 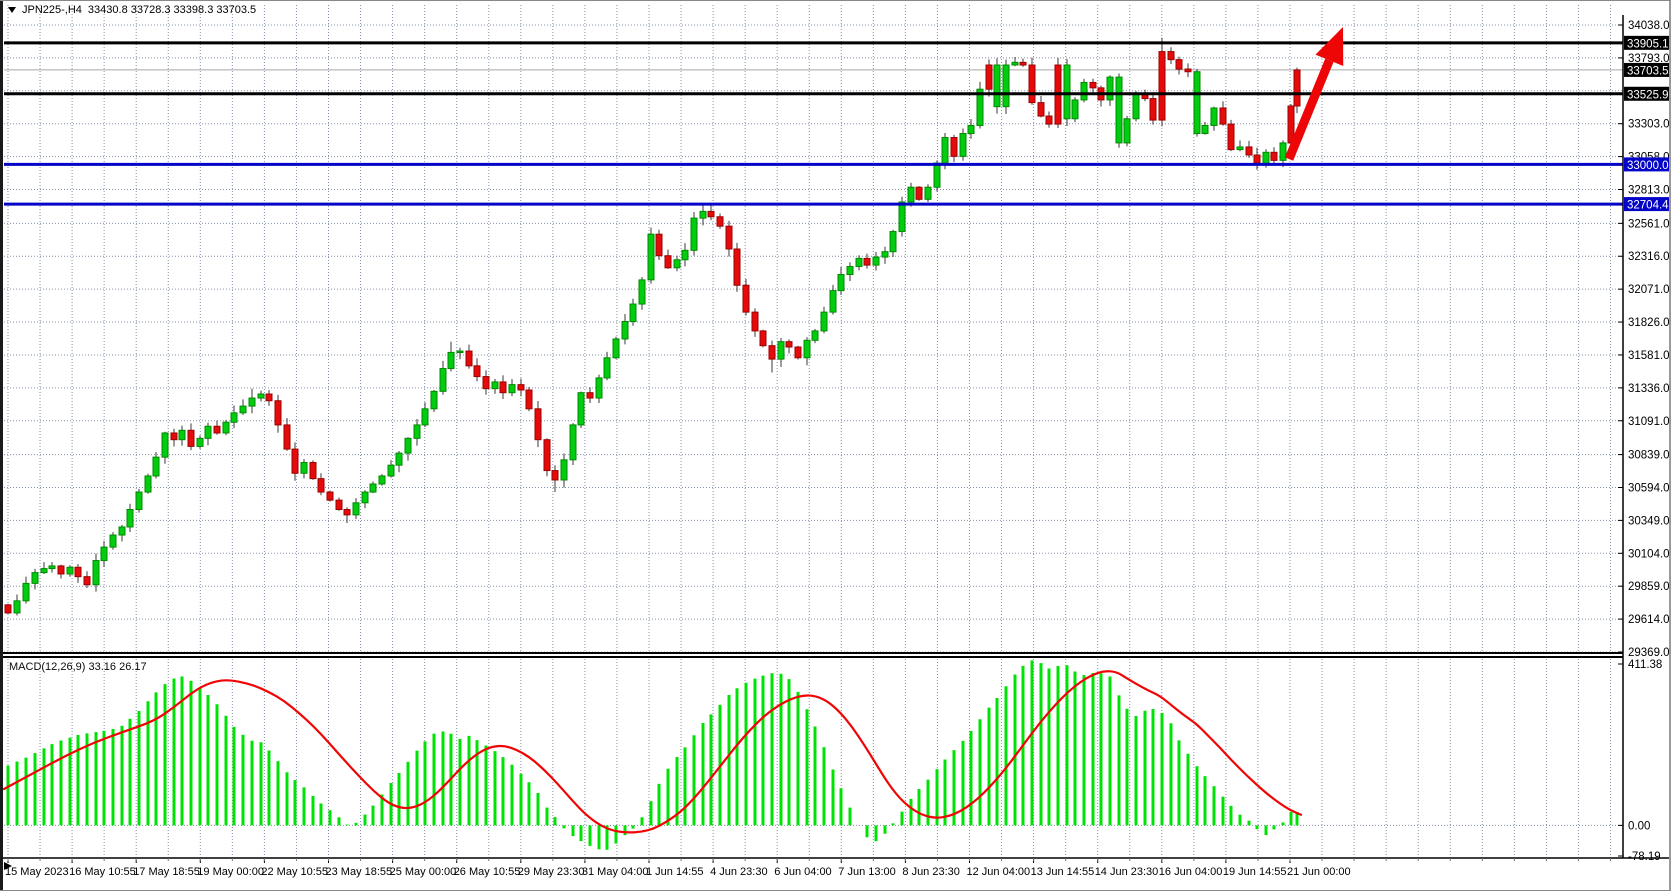 What do you see at coordinates (102, 667) in the screenshot?
I see `macd-main-value: 33.16` at bounding box center [102, 667].